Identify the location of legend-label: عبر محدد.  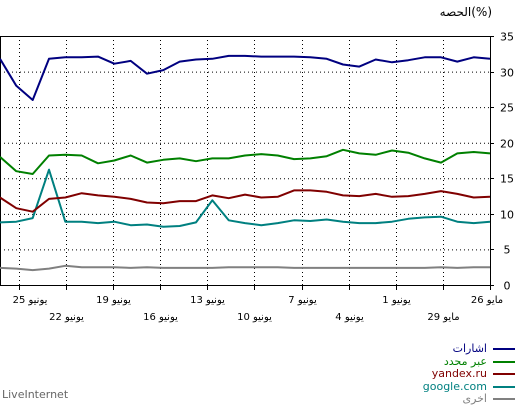
(465, 361).